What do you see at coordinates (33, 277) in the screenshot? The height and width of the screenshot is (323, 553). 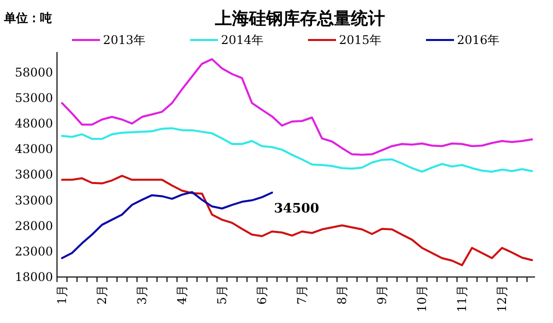 I see `y-tick-label: 18000` at bounding box center [33, 277].